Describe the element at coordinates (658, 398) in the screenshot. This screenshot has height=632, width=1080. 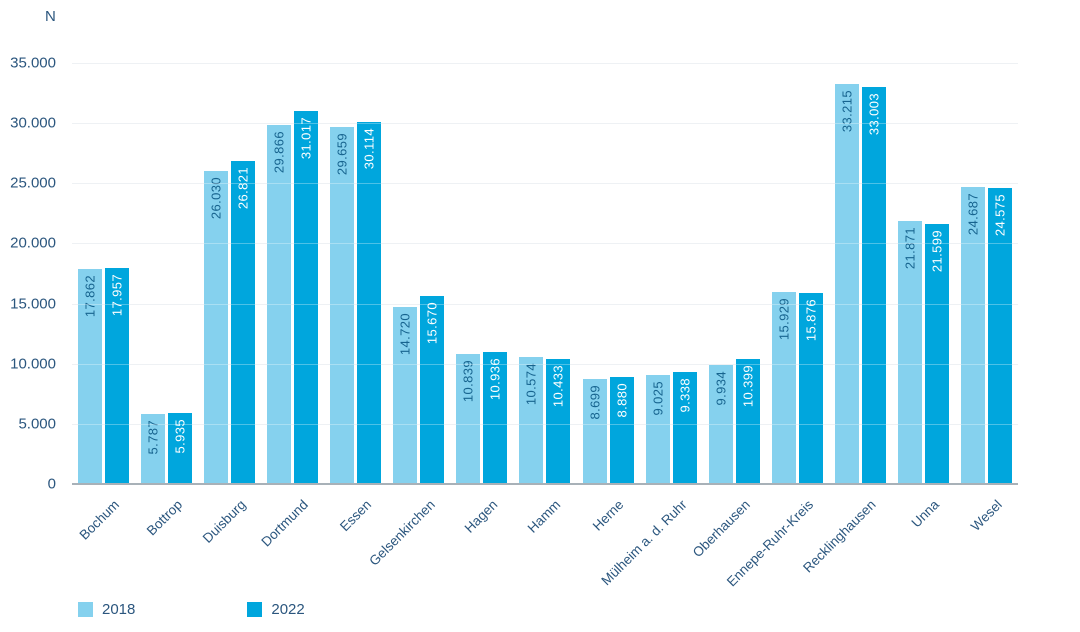
I see `bar-value-label: 9.025` at that location.